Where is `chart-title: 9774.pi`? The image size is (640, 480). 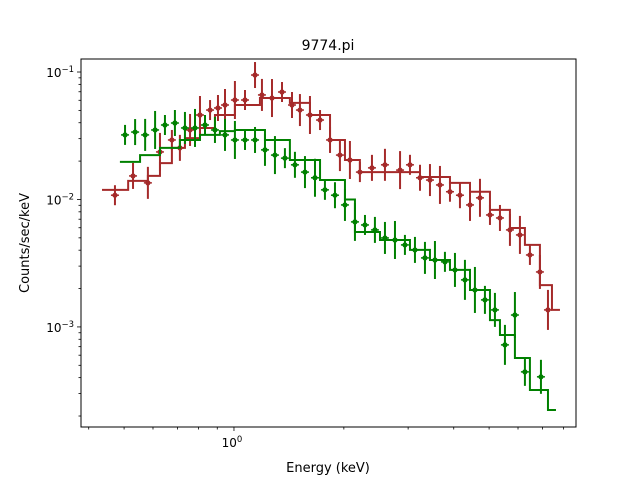
chart-title: 9774.pi is located at coordinates (328, 46).